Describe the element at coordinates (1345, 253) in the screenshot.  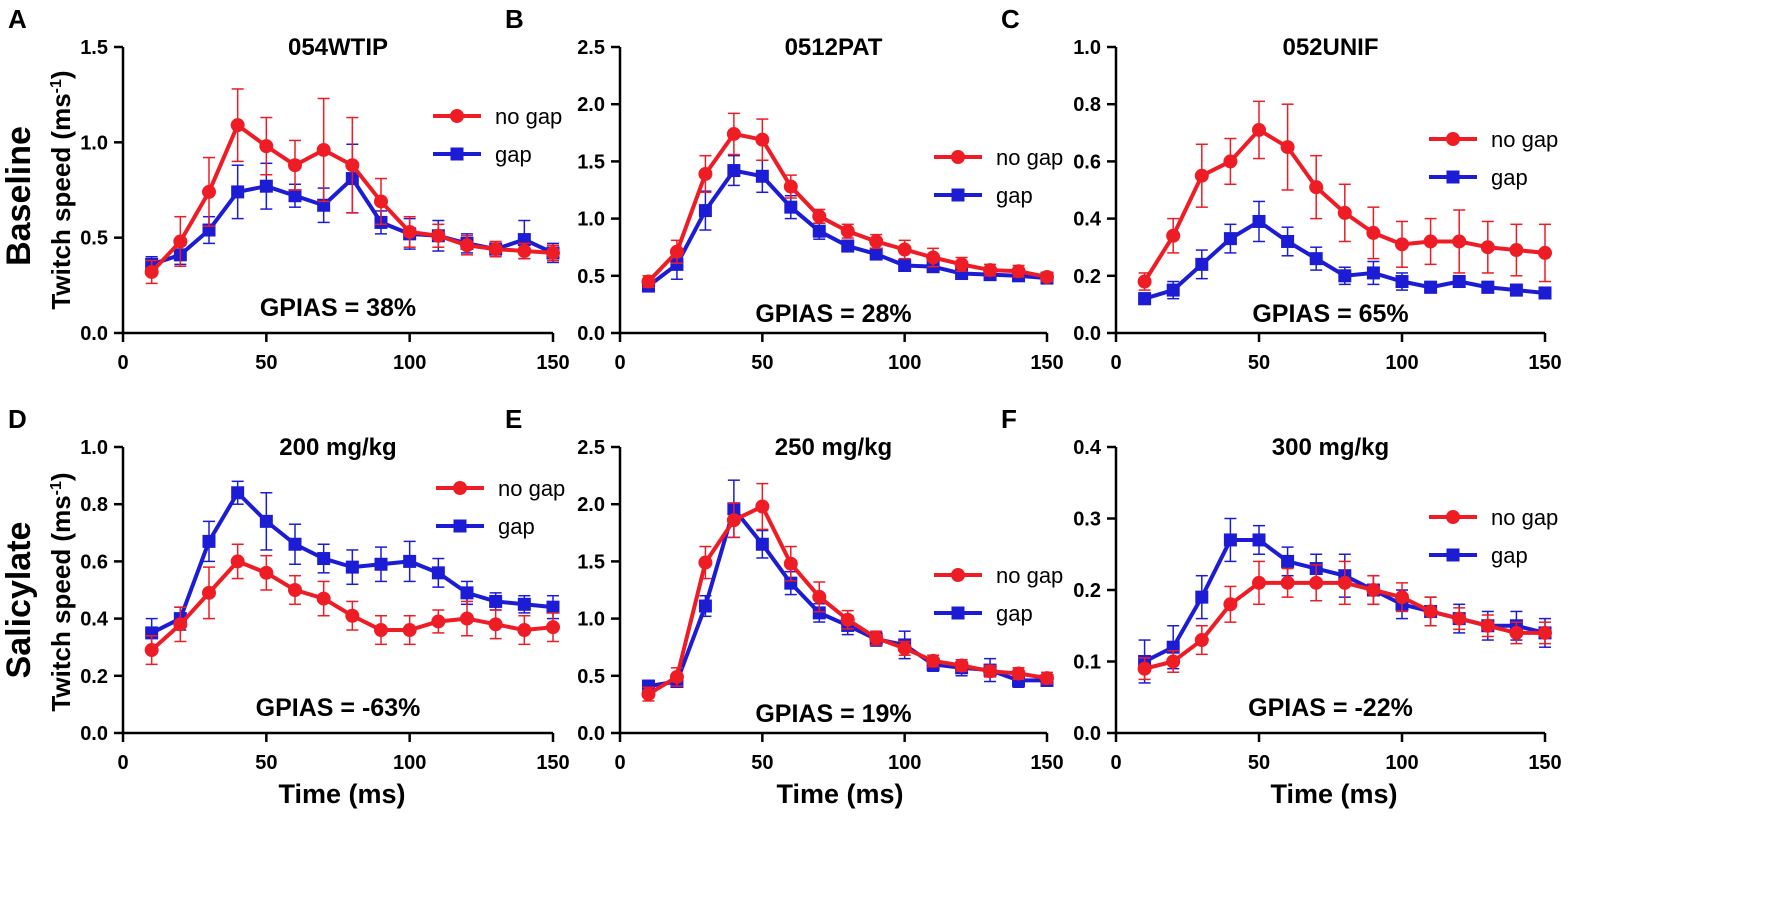
I see `series-gap` at that location.